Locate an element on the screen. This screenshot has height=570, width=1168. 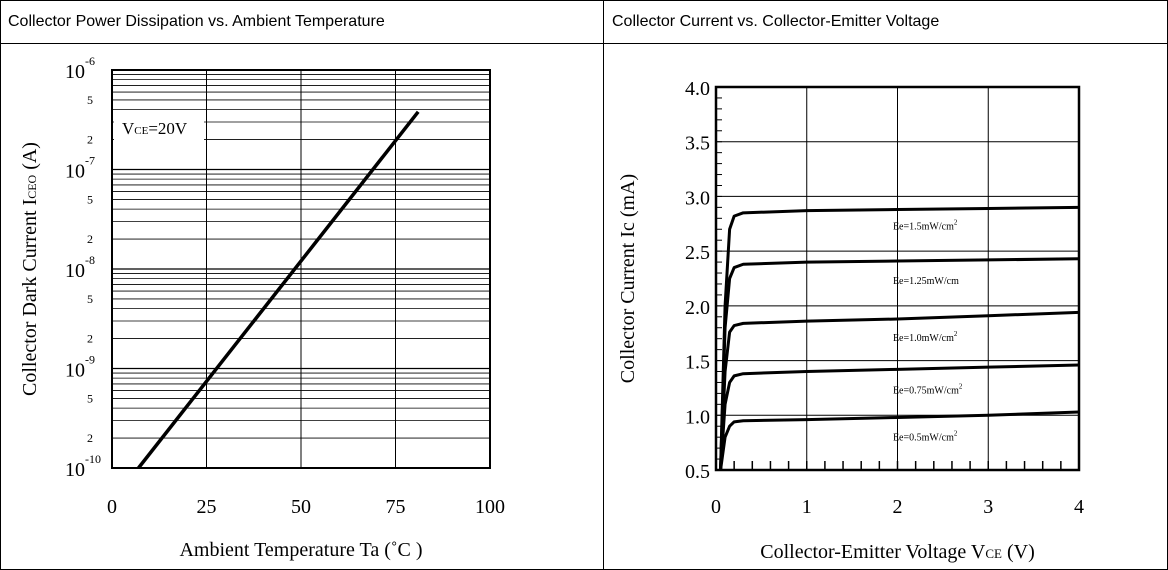
y-tick-label: 3.5 is located at coordinates (697, 144).